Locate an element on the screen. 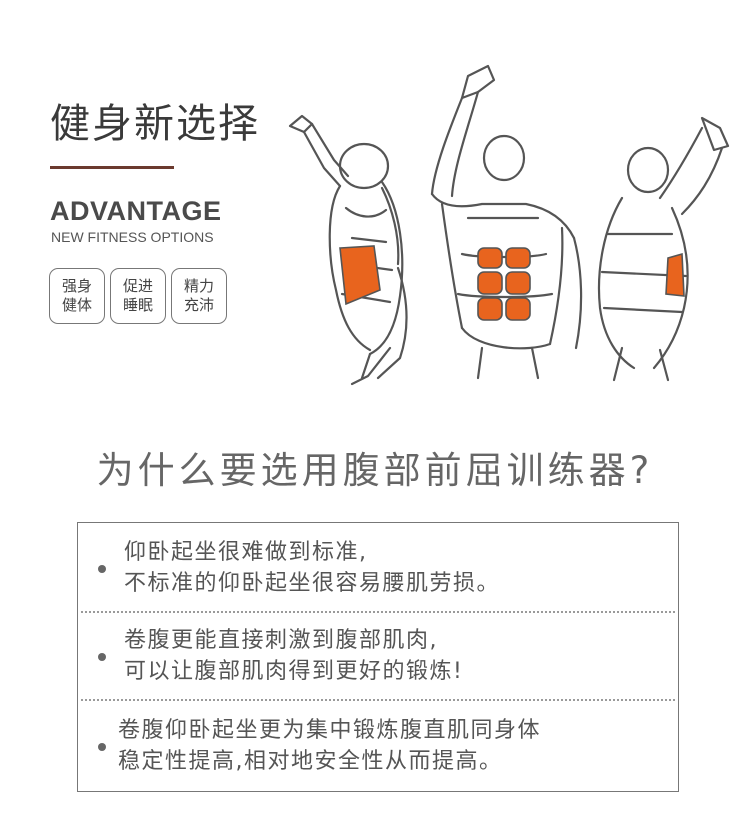 This screenshot has height=840, width=750. left-figure is located at coordinates (348, 250).